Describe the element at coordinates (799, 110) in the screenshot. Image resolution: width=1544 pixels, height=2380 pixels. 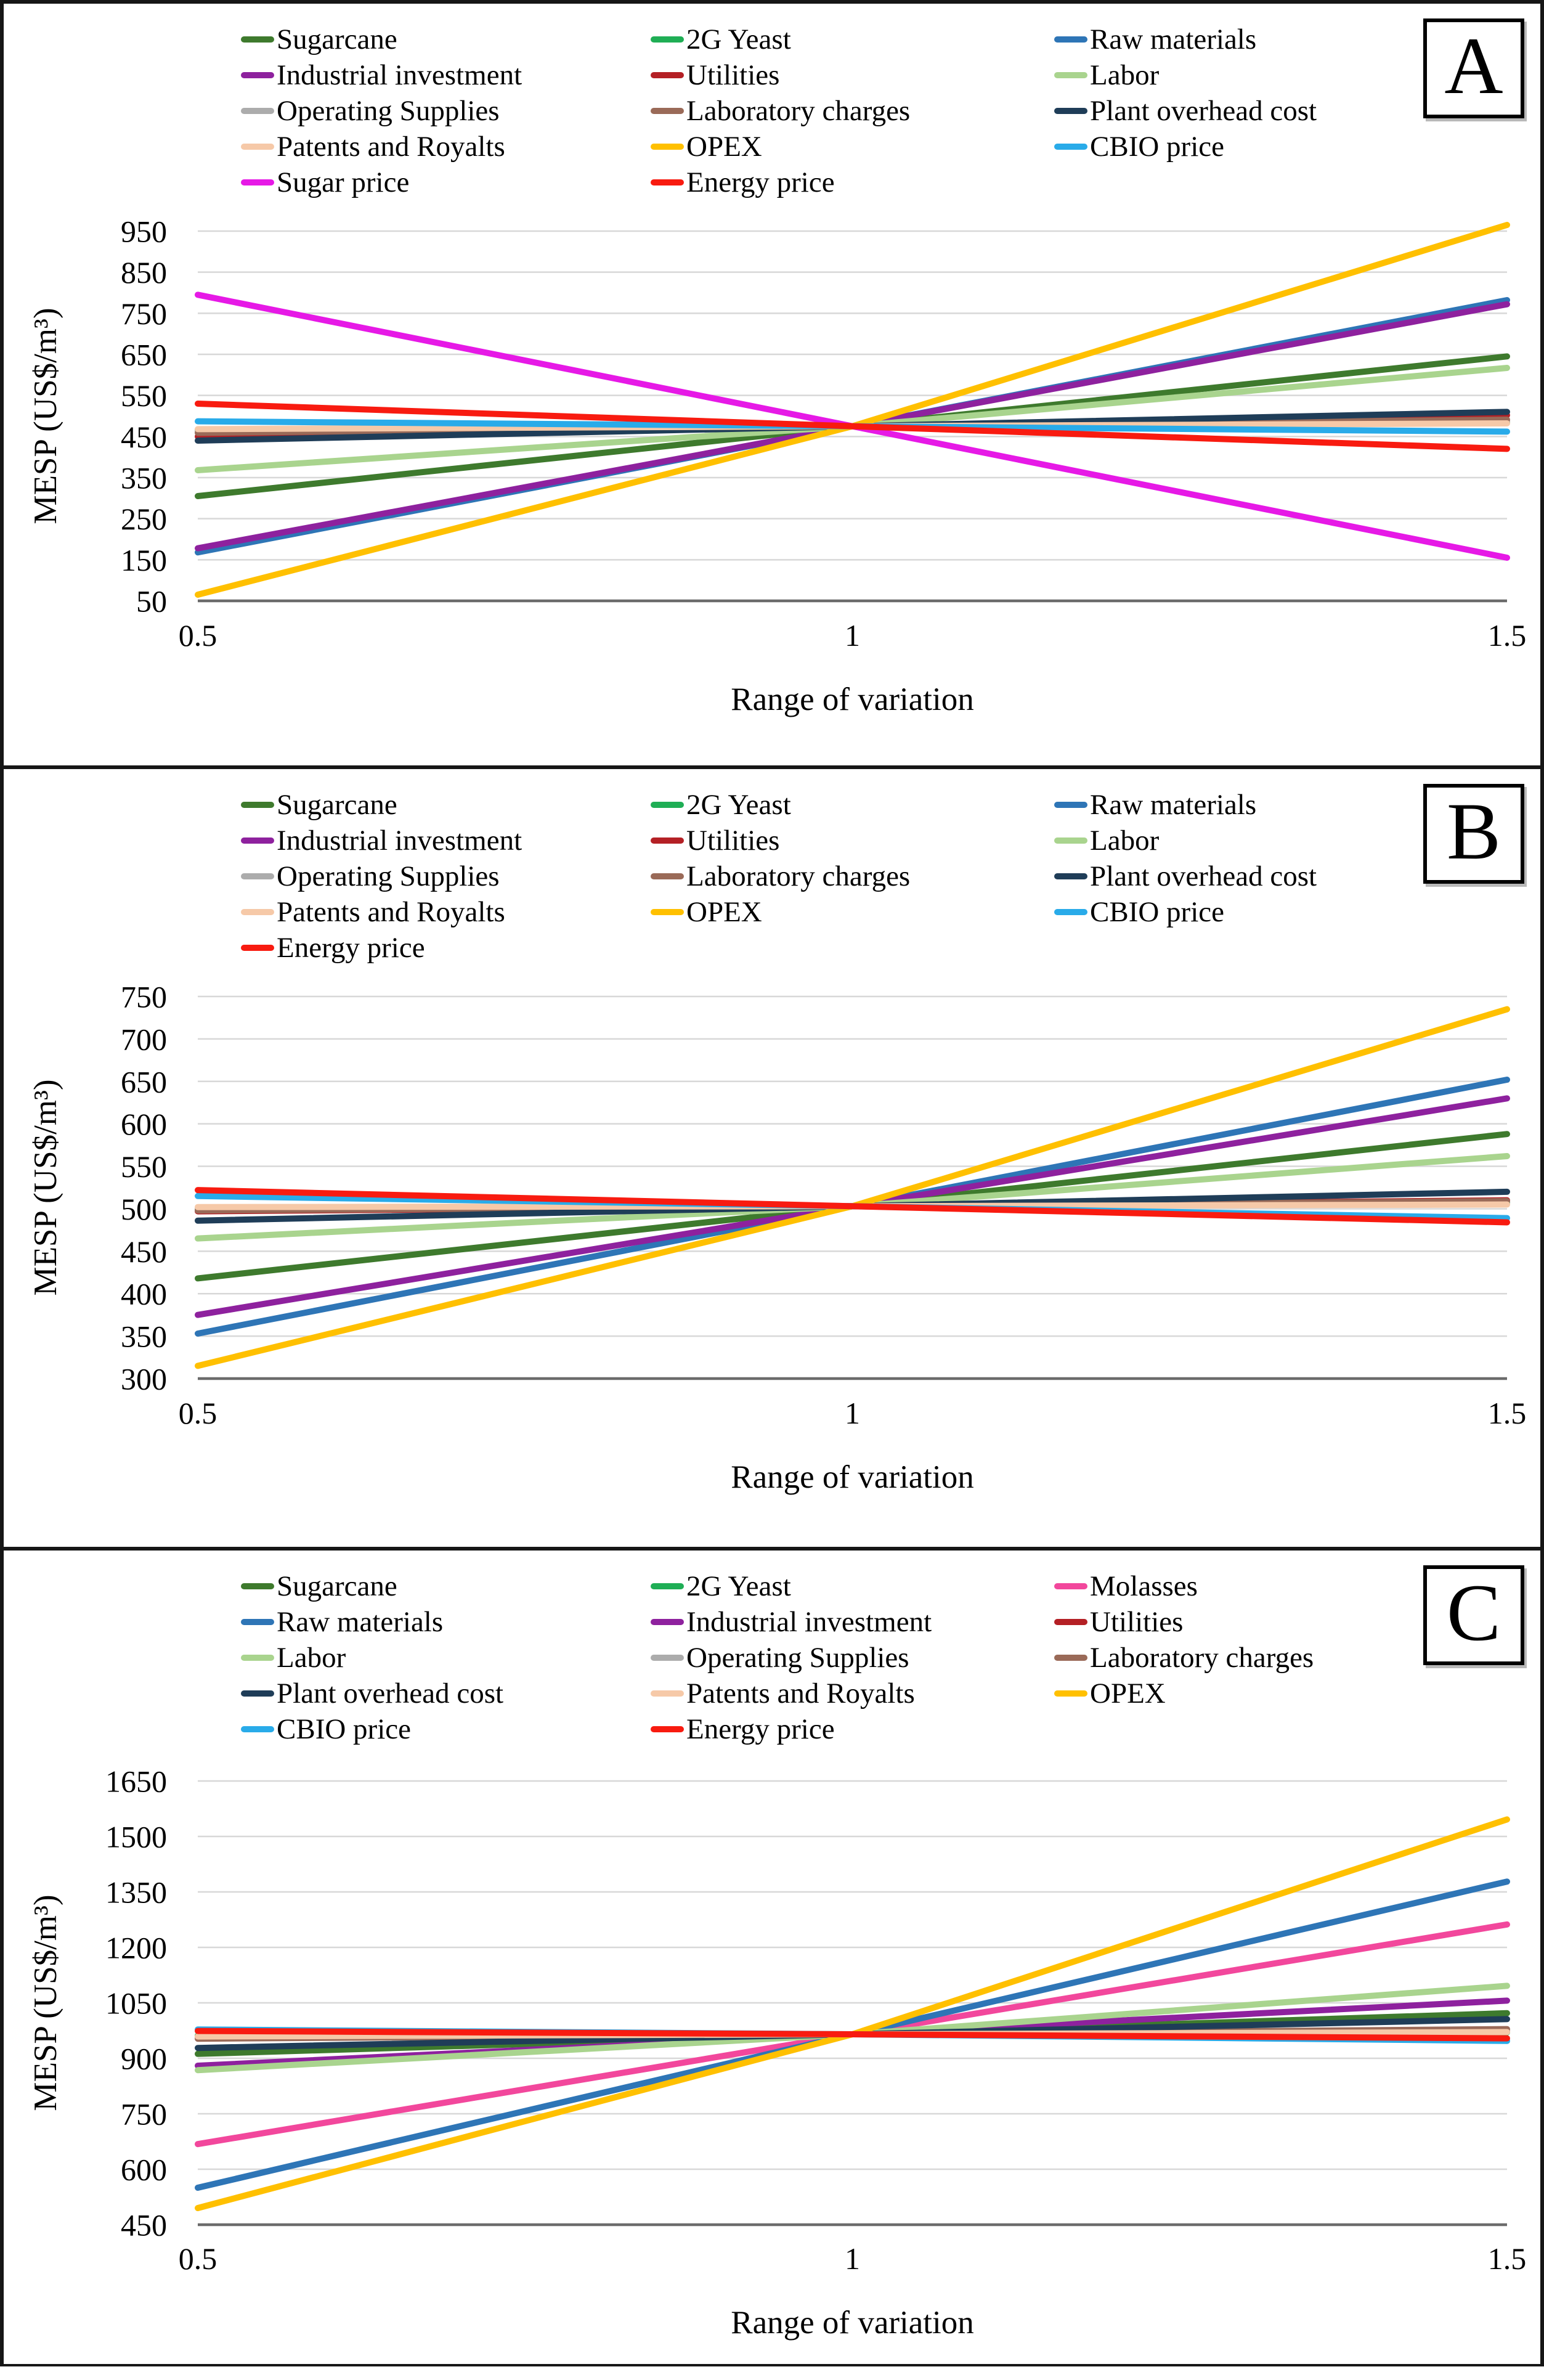
I see `legend-label: Laboratory charges` at that location.